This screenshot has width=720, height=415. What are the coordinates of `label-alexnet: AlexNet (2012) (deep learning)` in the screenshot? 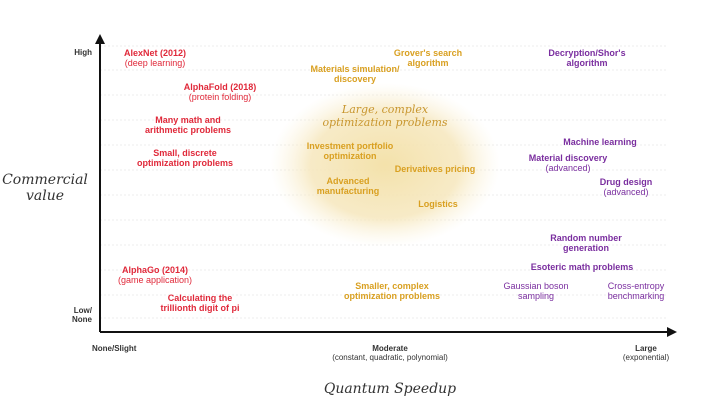 It's located at (155, 58).